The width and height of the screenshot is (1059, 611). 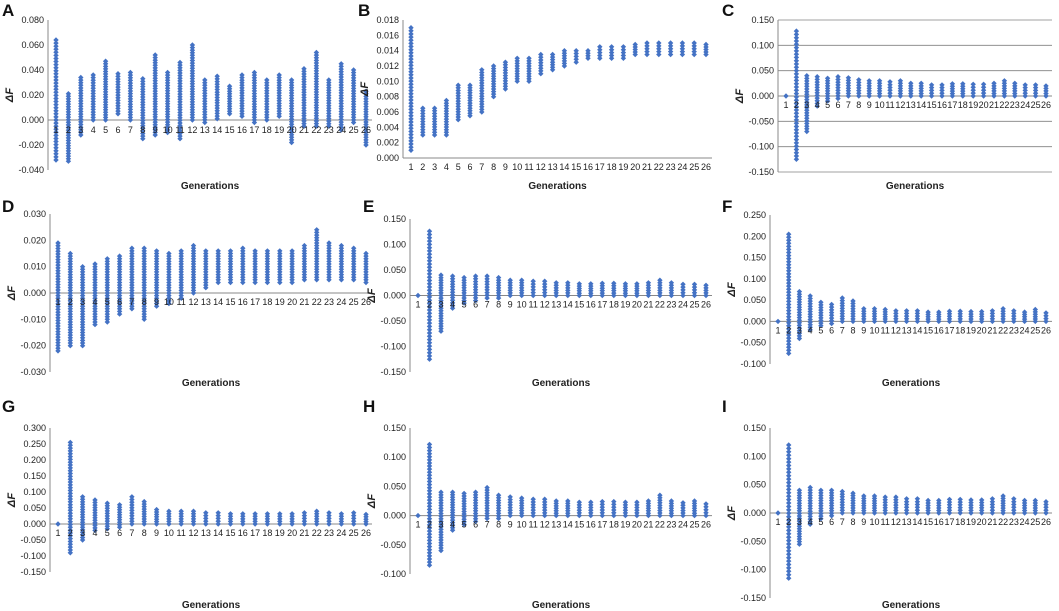 What do you see at coordinates (32, 95) in the screenshot?
I see `y-tick-label: 0.020` at bounding box center [32, 95].